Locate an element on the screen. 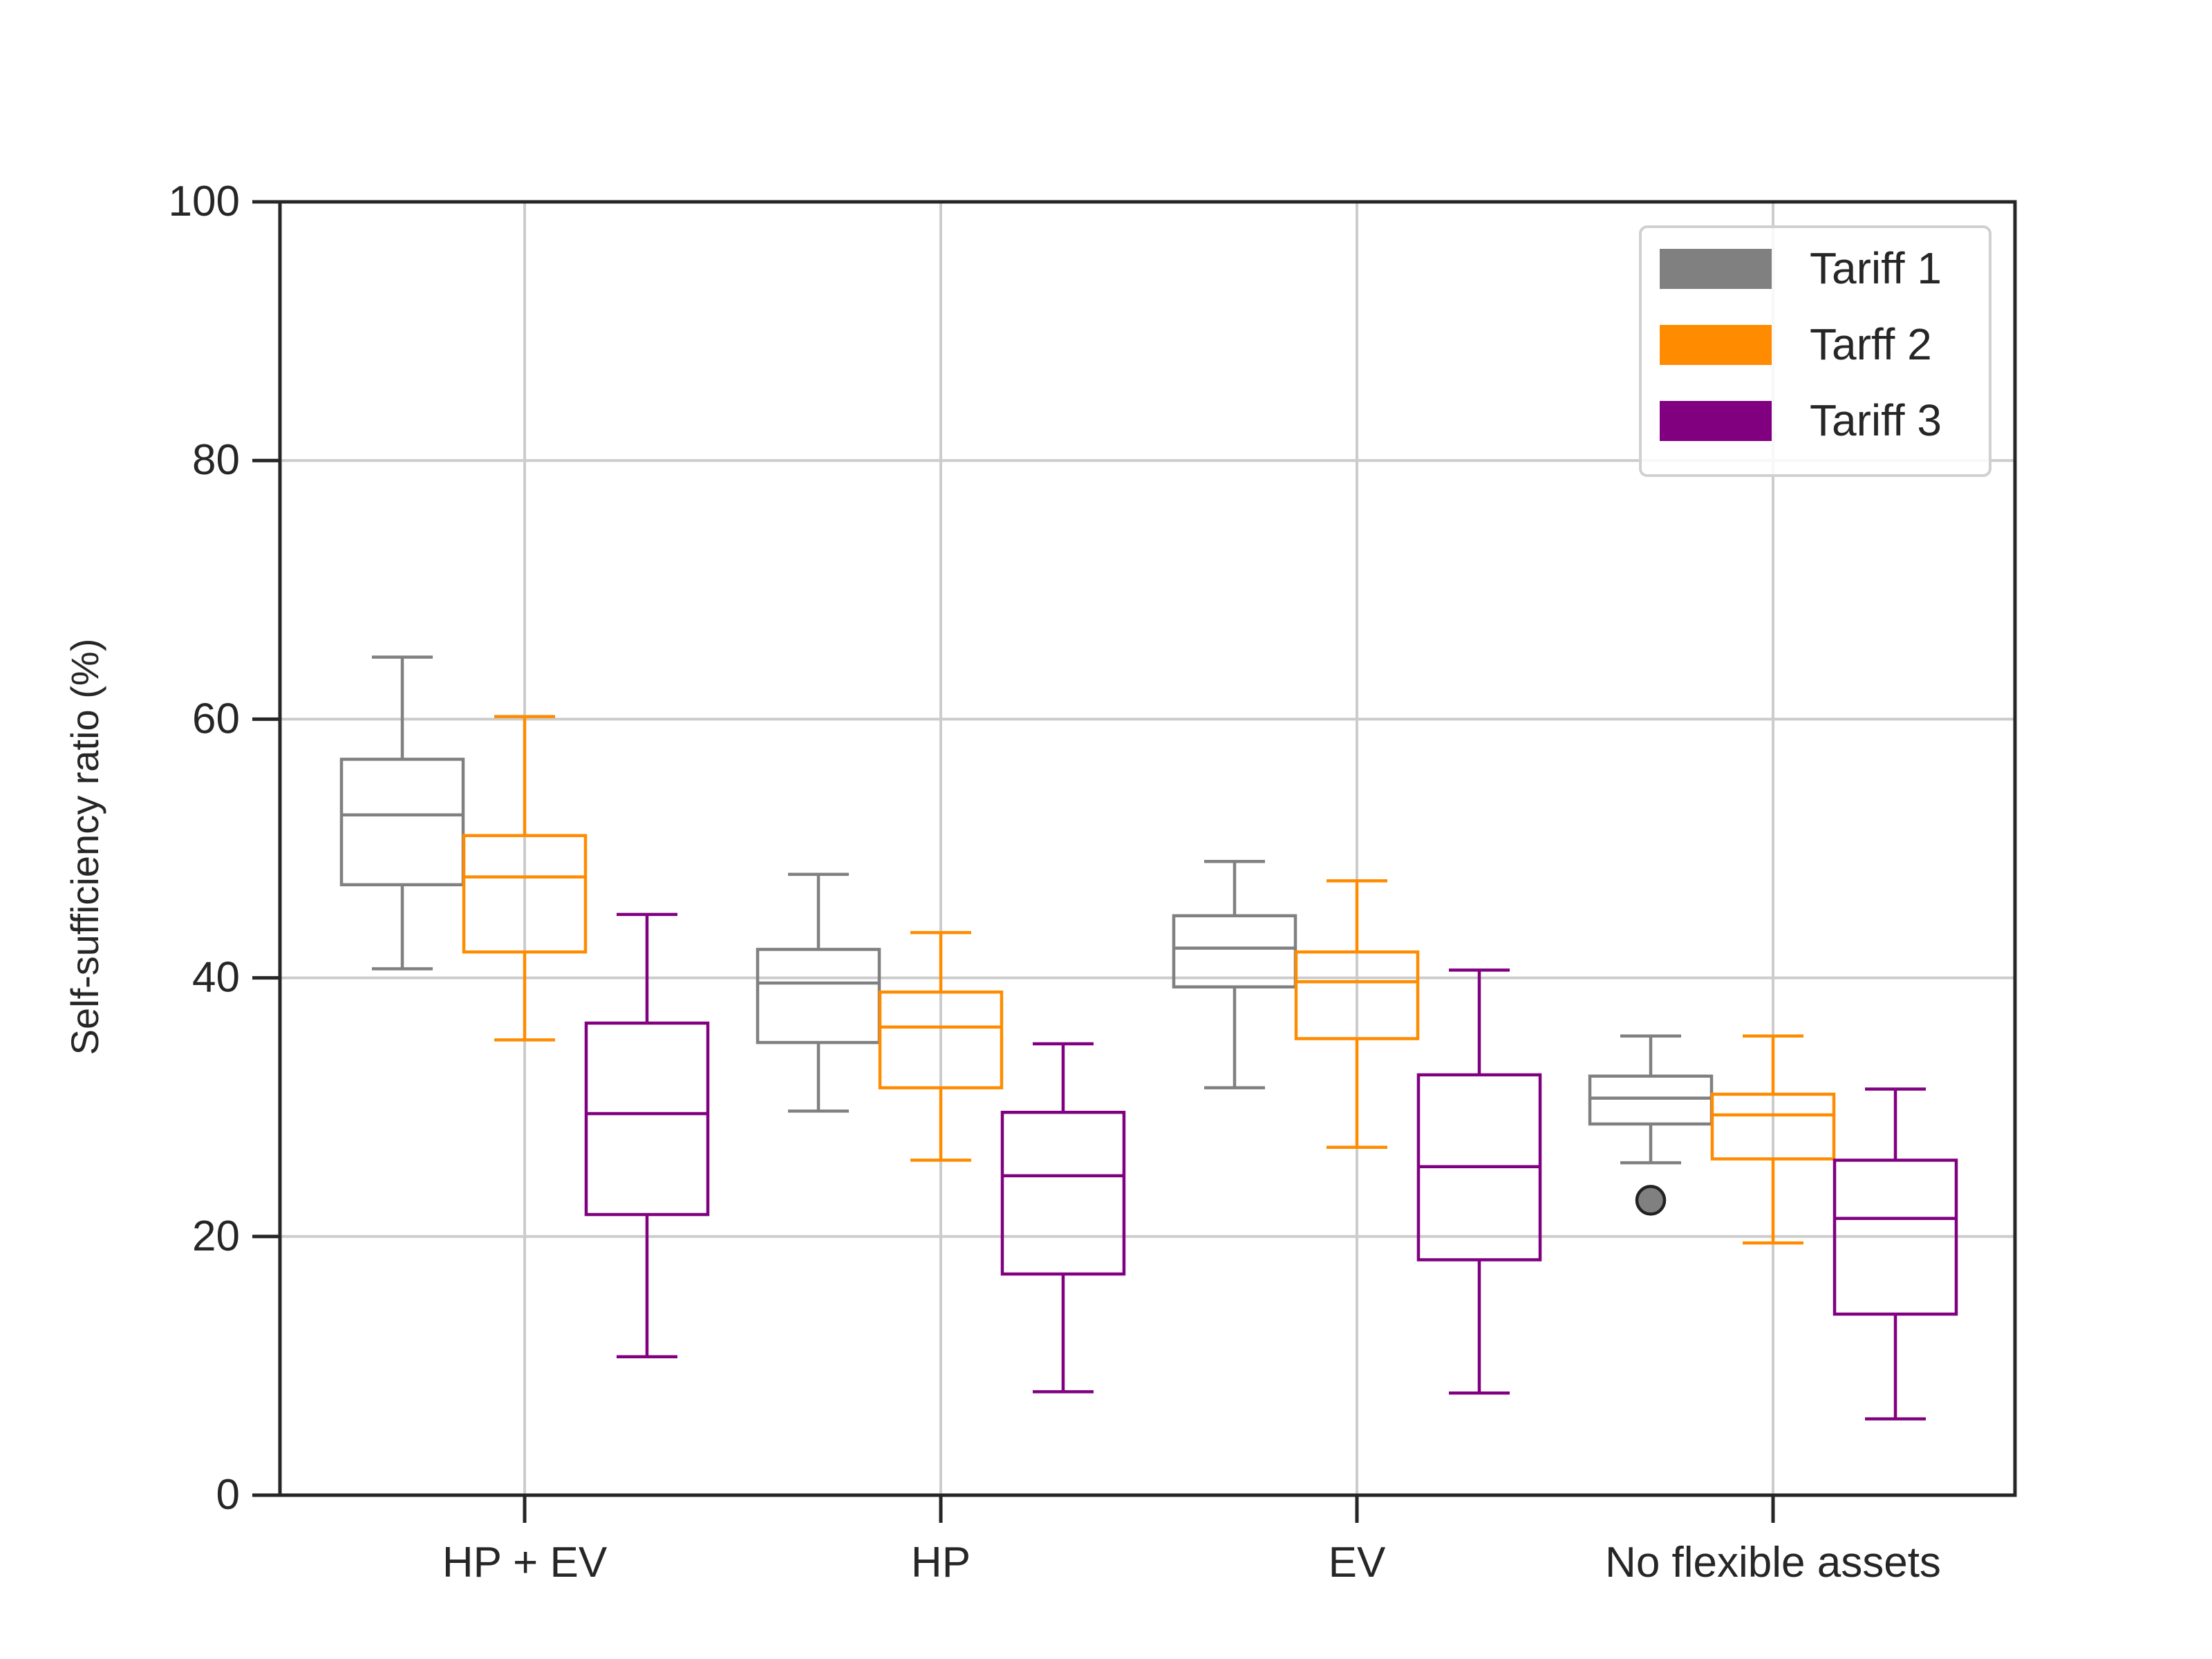  legend-item-2: Tarff 2 is located at coordinates (1796, 344).